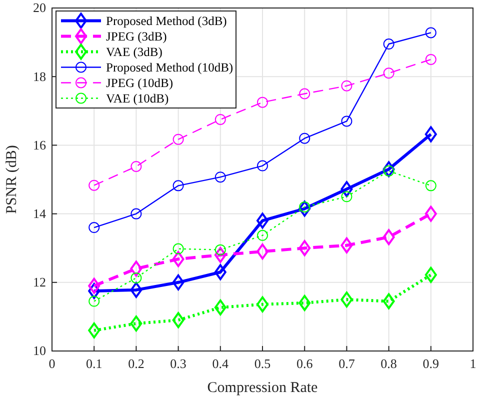 Image resolution: width=487 pixels, height=400 pixels. What do you see at coordinates (262, 388) in the screenshot?
I see `x-axis-title: Compression Rate` at bounding box center [262, 388].